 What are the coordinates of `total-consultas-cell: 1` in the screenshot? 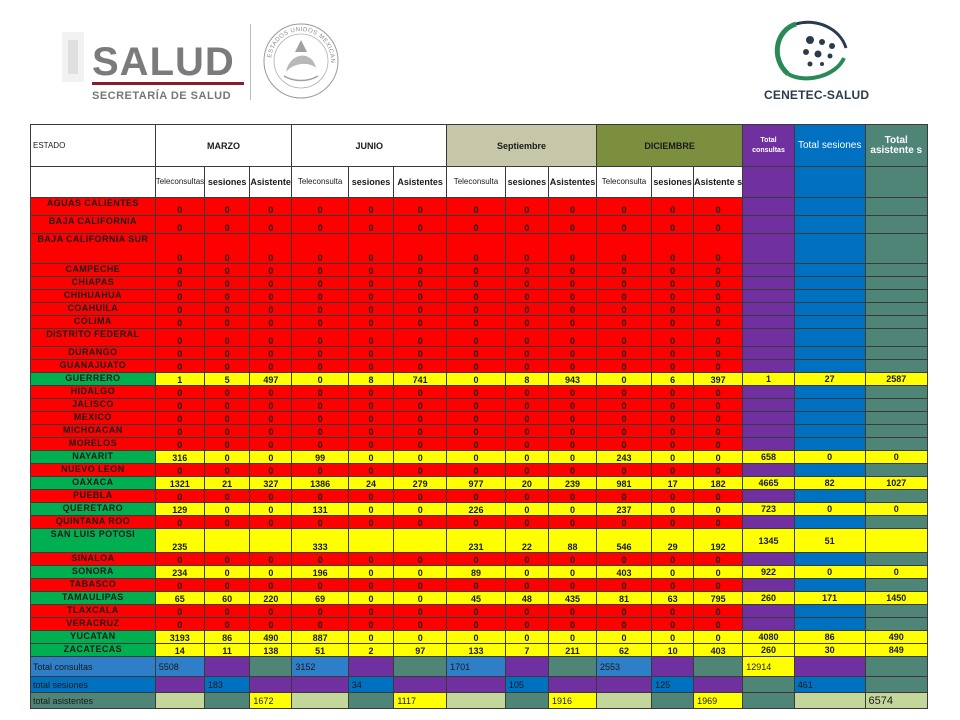 It's located at (768, 379).